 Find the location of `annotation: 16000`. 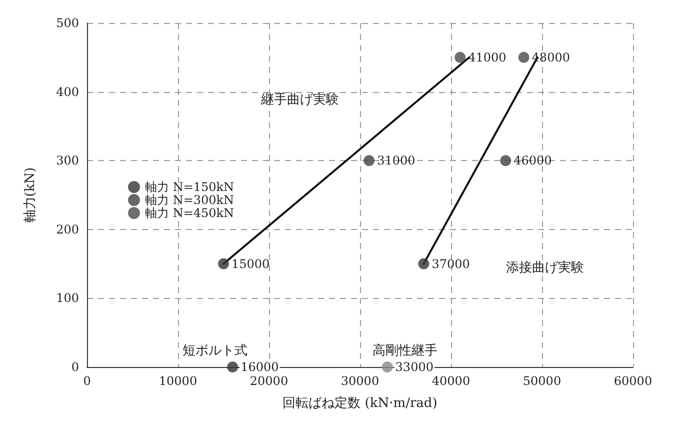

annotation: 16000 is located at coordinates (259, 367).